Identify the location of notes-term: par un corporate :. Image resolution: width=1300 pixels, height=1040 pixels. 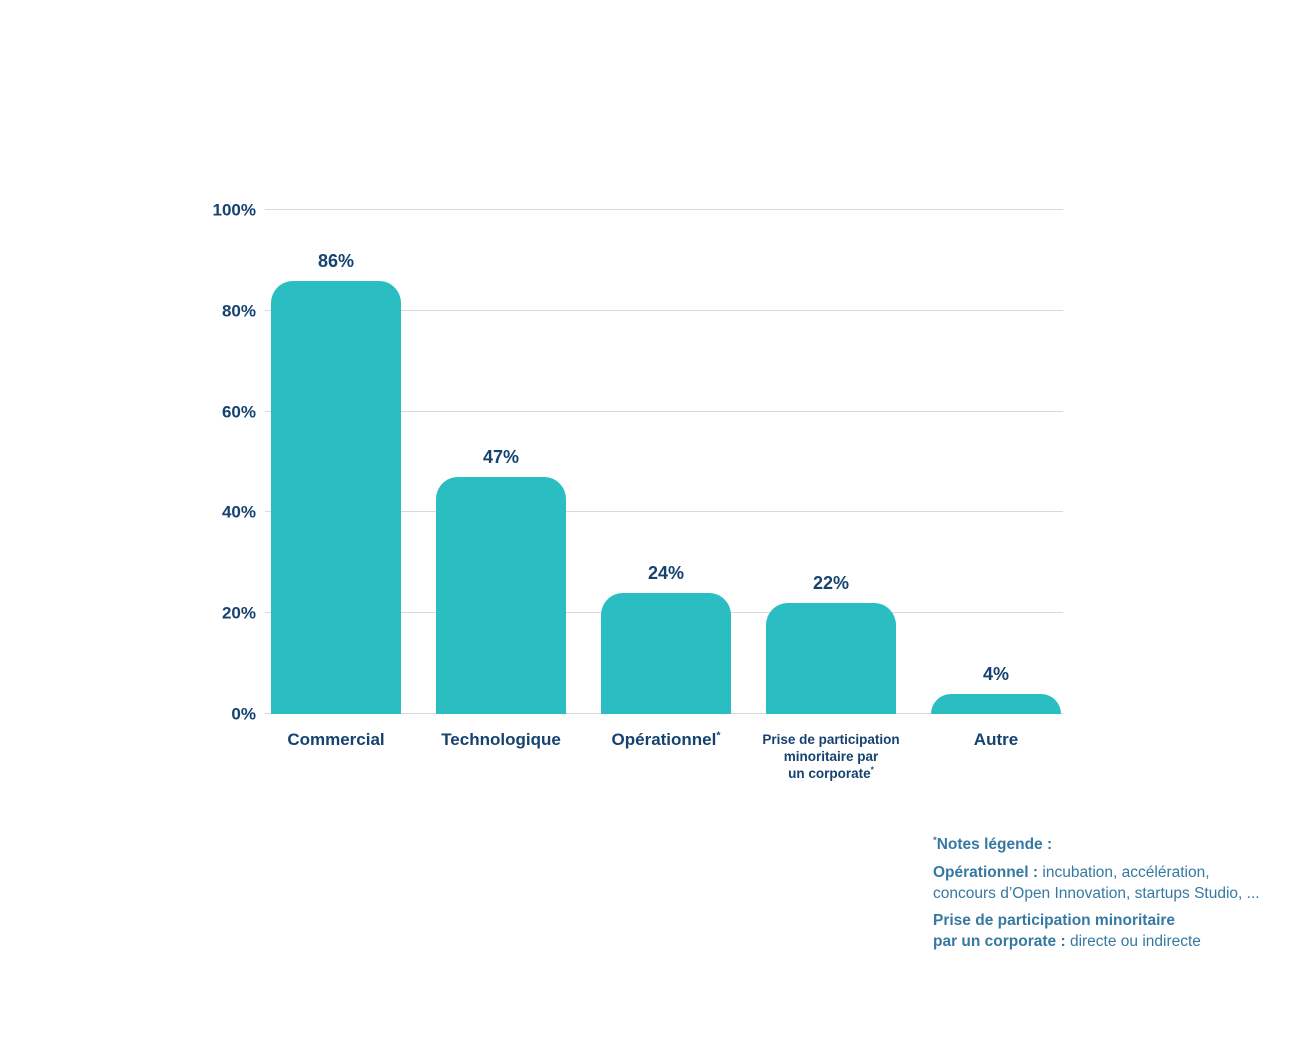
(999, 941).